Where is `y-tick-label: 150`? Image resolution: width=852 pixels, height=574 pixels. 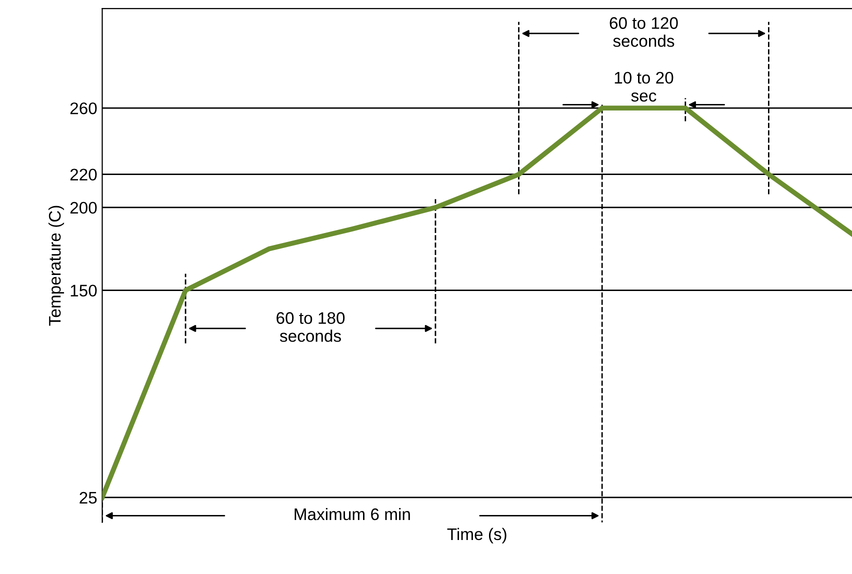
y-tick-label: 150 is located at coordinates (83, 290).